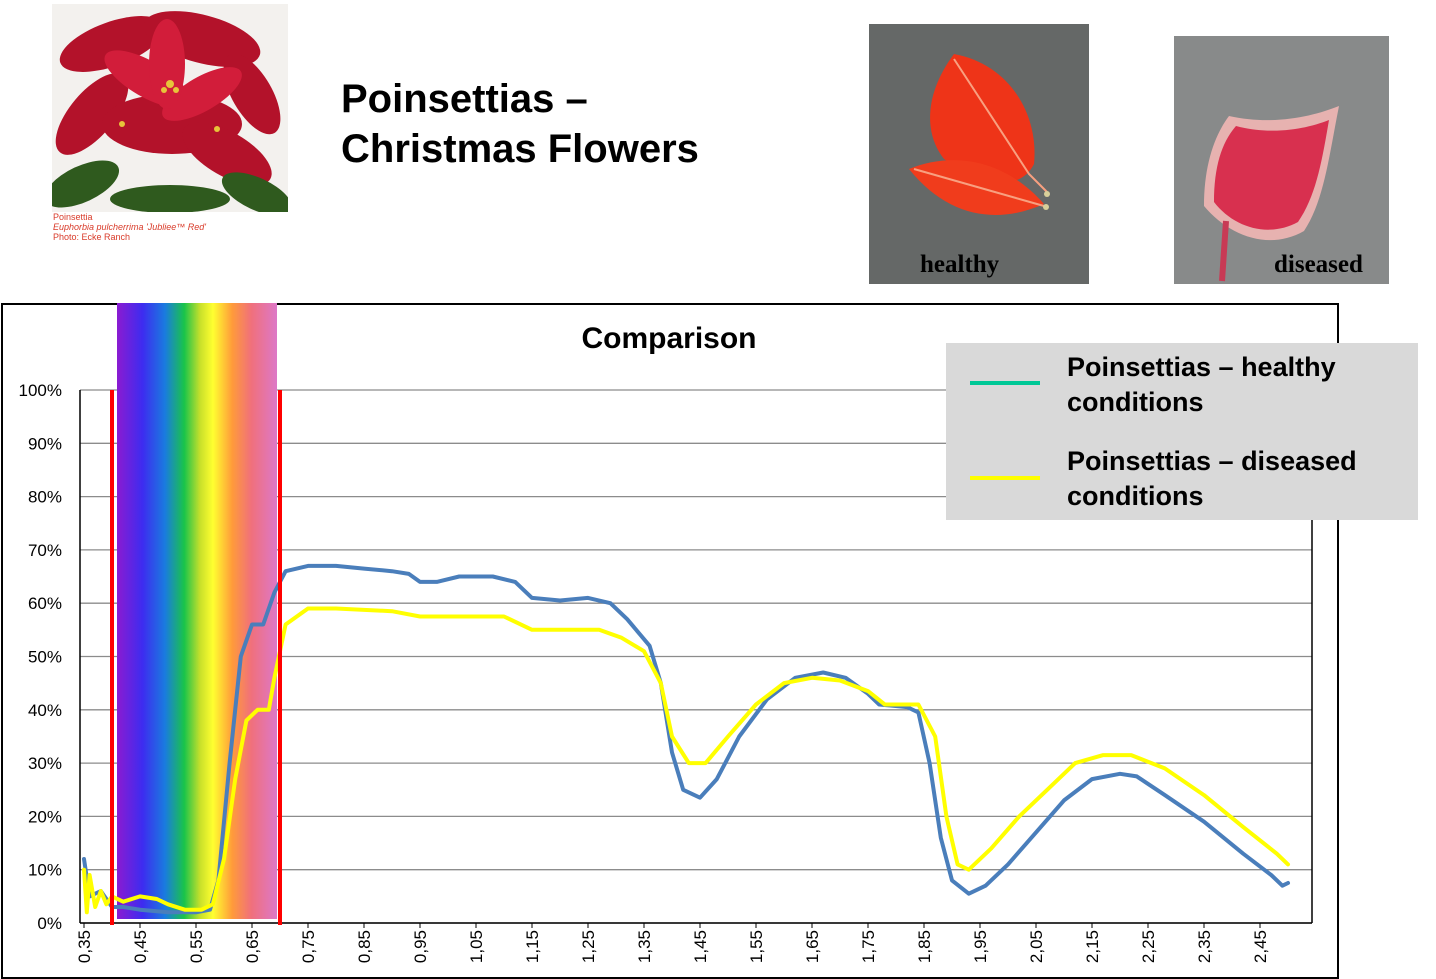 This screenshot has width=1436, height=979. What do you see at coordinates (644, 946) in the screenshot?
I see `x-tick-label: 1,35` at bounding box center [644, 946].